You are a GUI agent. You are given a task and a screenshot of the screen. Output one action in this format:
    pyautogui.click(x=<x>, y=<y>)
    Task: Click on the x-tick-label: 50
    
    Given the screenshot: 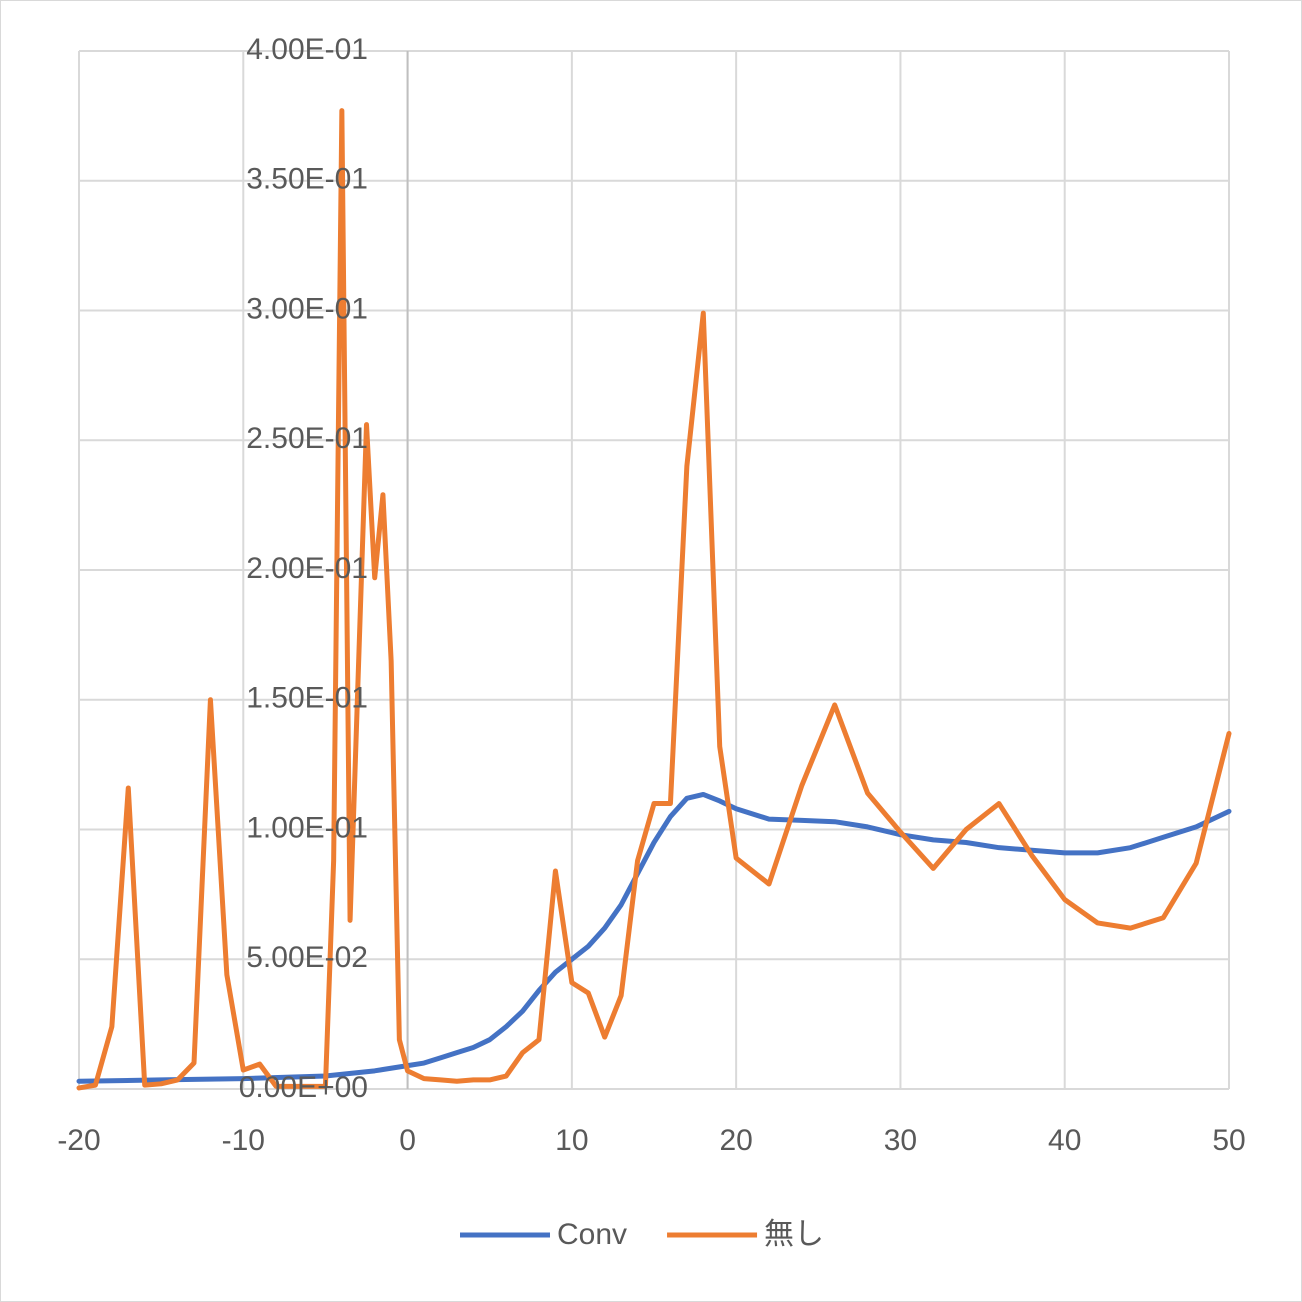 What is the action you would take?
    pyautogui.click(x=1228, y=1140)
    